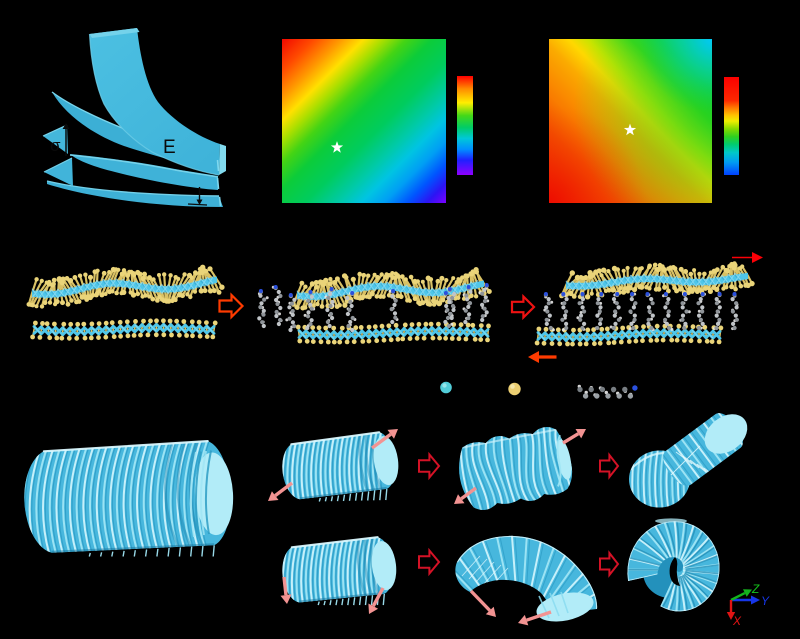 The image size is (800, 639). Describe the element at coordinates (755, 589) in the screenshot. I see `svg-text: Z` at that location.